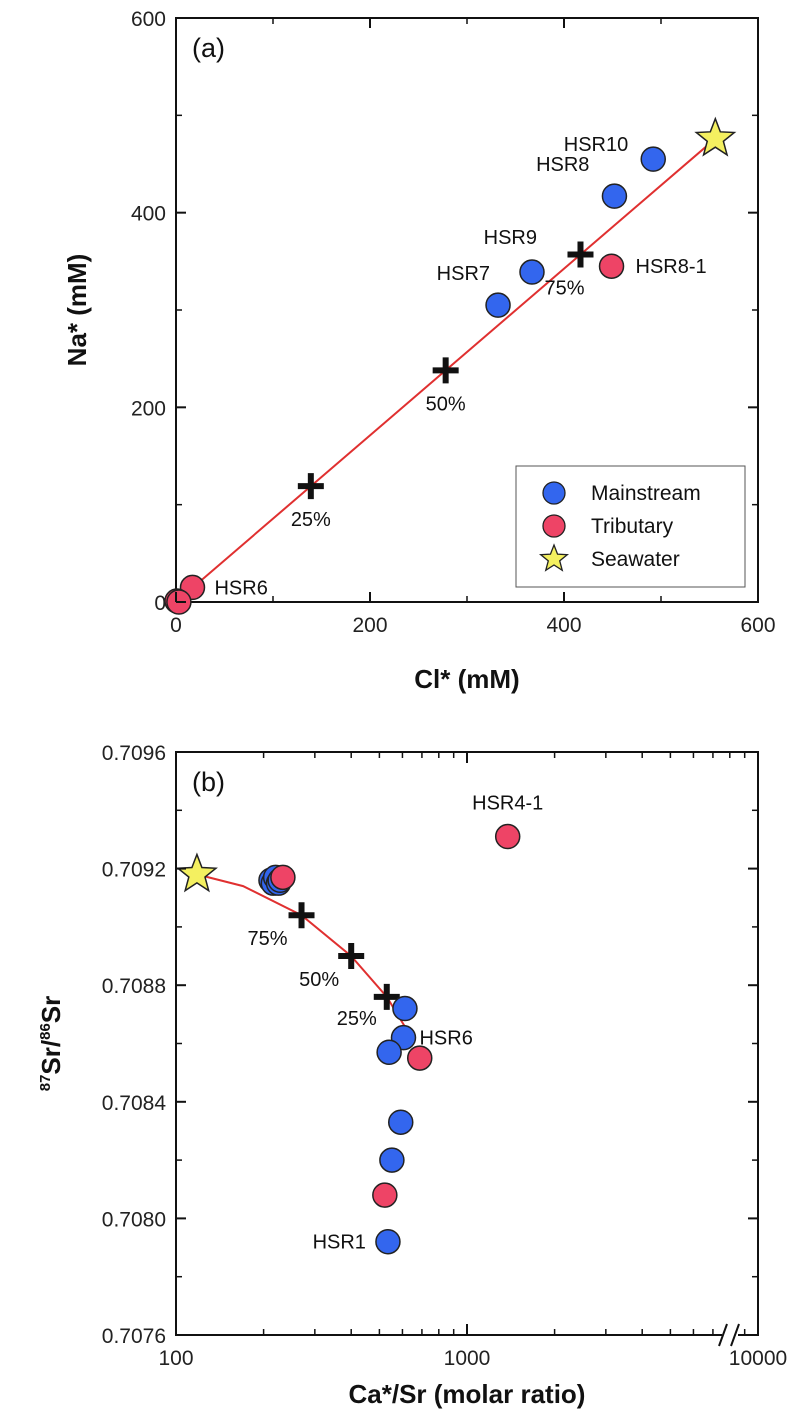  What do you see at coordinates (160, 603) in the screenshot?
I see `y-tick-label-a: 0` at bounding box center [160, 603].